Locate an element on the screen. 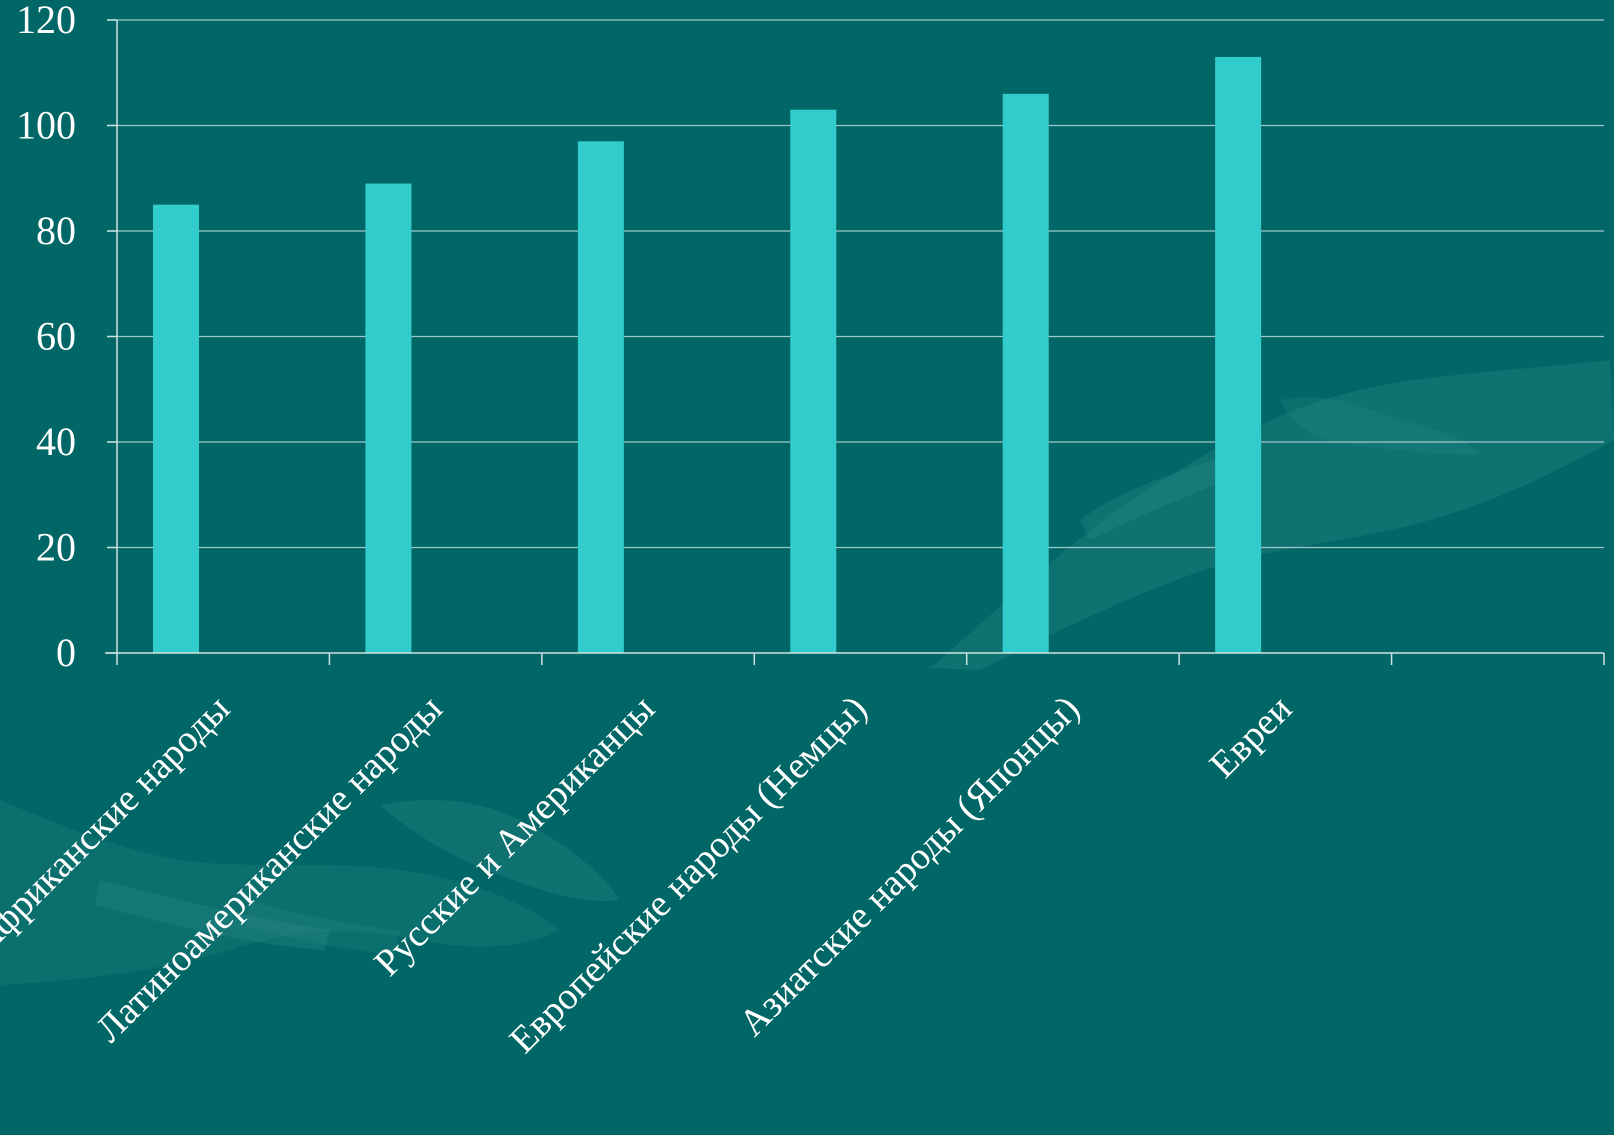 The width and height of the screenshot is (1614, 1135). y-tick-label: 20 is located at coordinates (56, 547).